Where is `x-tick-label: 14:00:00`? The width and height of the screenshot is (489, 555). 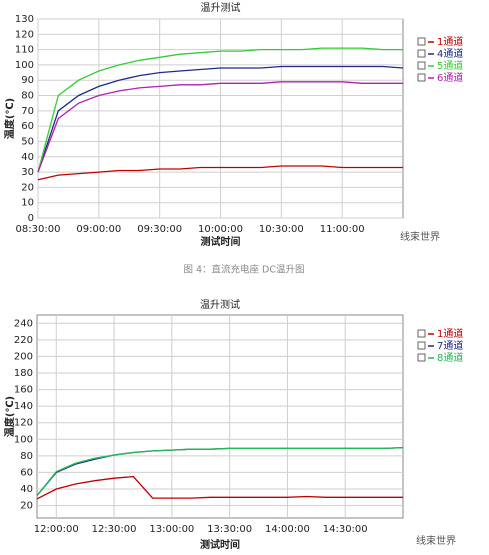
x-tick-label: 14:00:00 is located at coordinates (287, 529).